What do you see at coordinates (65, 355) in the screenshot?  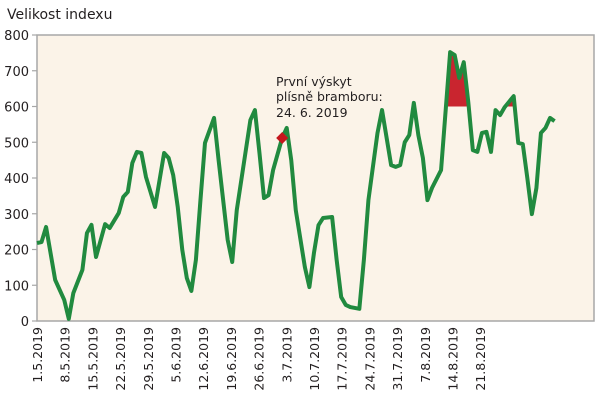 I see `x-tick-label: 8.5.2019` at bounding box center [65, 355].